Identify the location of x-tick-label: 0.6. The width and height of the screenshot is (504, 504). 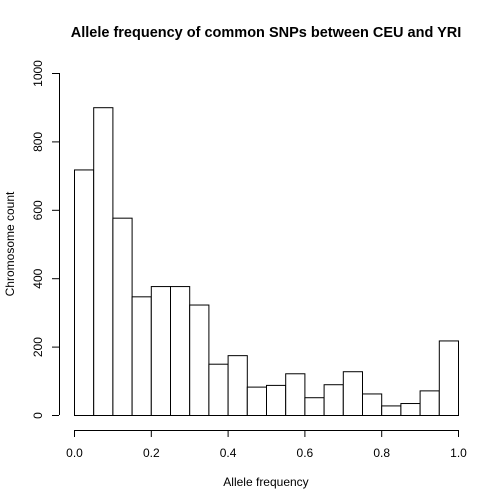
(305, 453).